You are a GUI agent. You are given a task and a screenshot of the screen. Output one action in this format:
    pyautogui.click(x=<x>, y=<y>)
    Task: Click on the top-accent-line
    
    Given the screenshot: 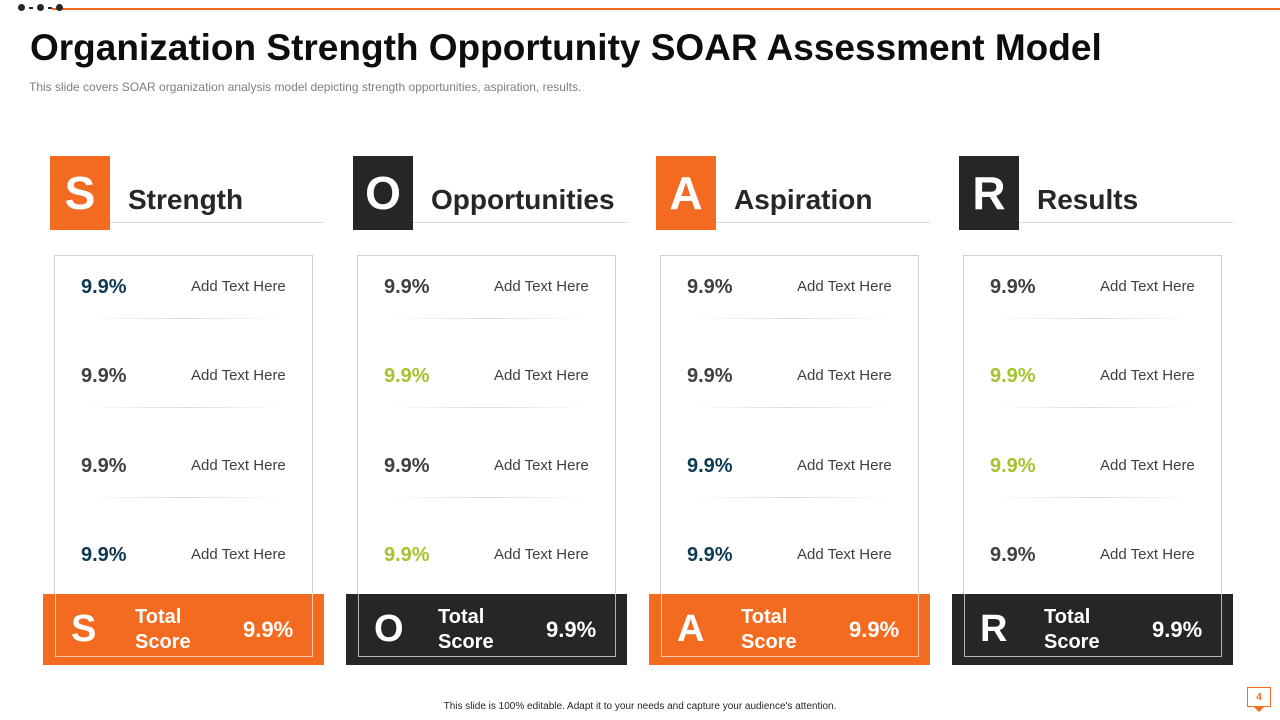 What is the action you would take?
    pyautogui.click(x=666, y=9)
    